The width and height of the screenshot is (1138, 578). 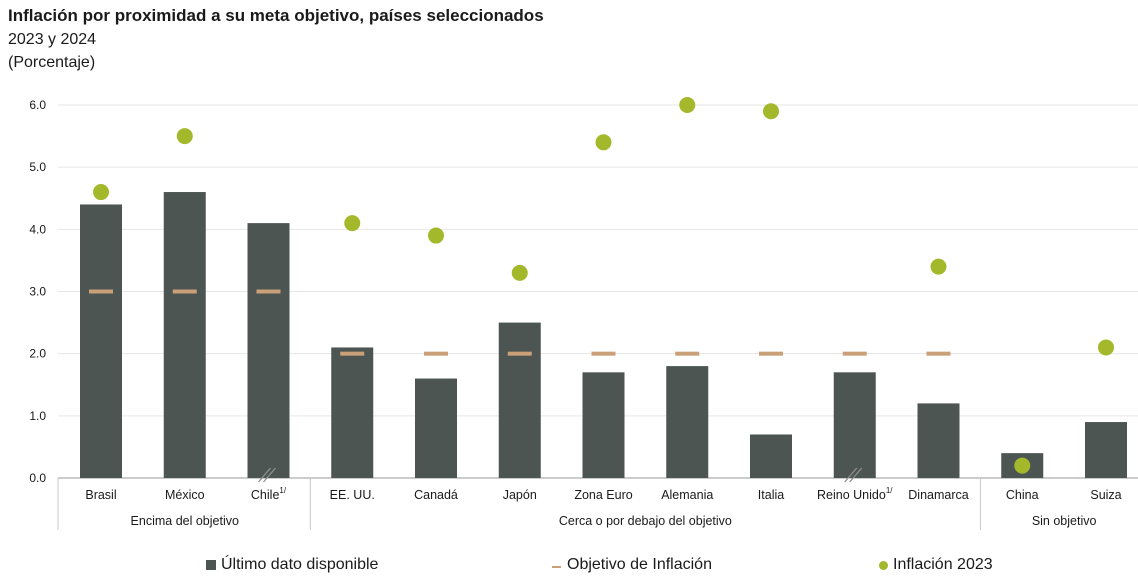 I want to click on category-label: Reino Unido1/, so click(x=855, y=494).